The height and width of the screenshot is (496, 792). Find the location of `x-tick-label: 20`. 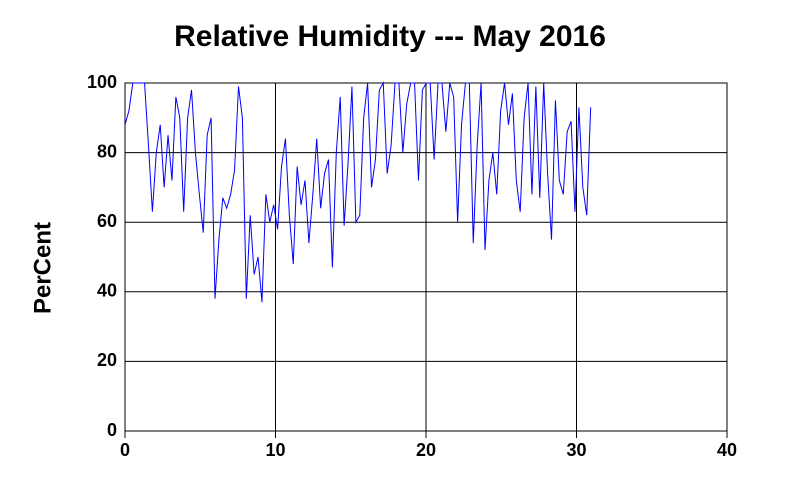

x-tick-label: 20 is located at coordinates (426, 450).